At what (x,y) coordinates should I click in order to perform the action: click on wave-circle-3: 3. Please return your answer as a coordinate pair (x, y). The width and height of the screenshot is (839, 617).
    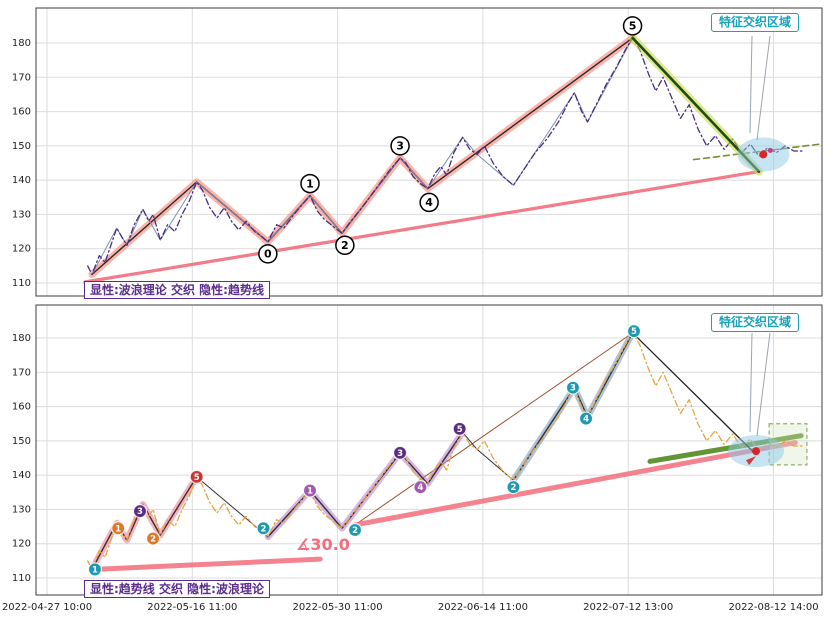
    Looking at the image, I should click on (400, 146).